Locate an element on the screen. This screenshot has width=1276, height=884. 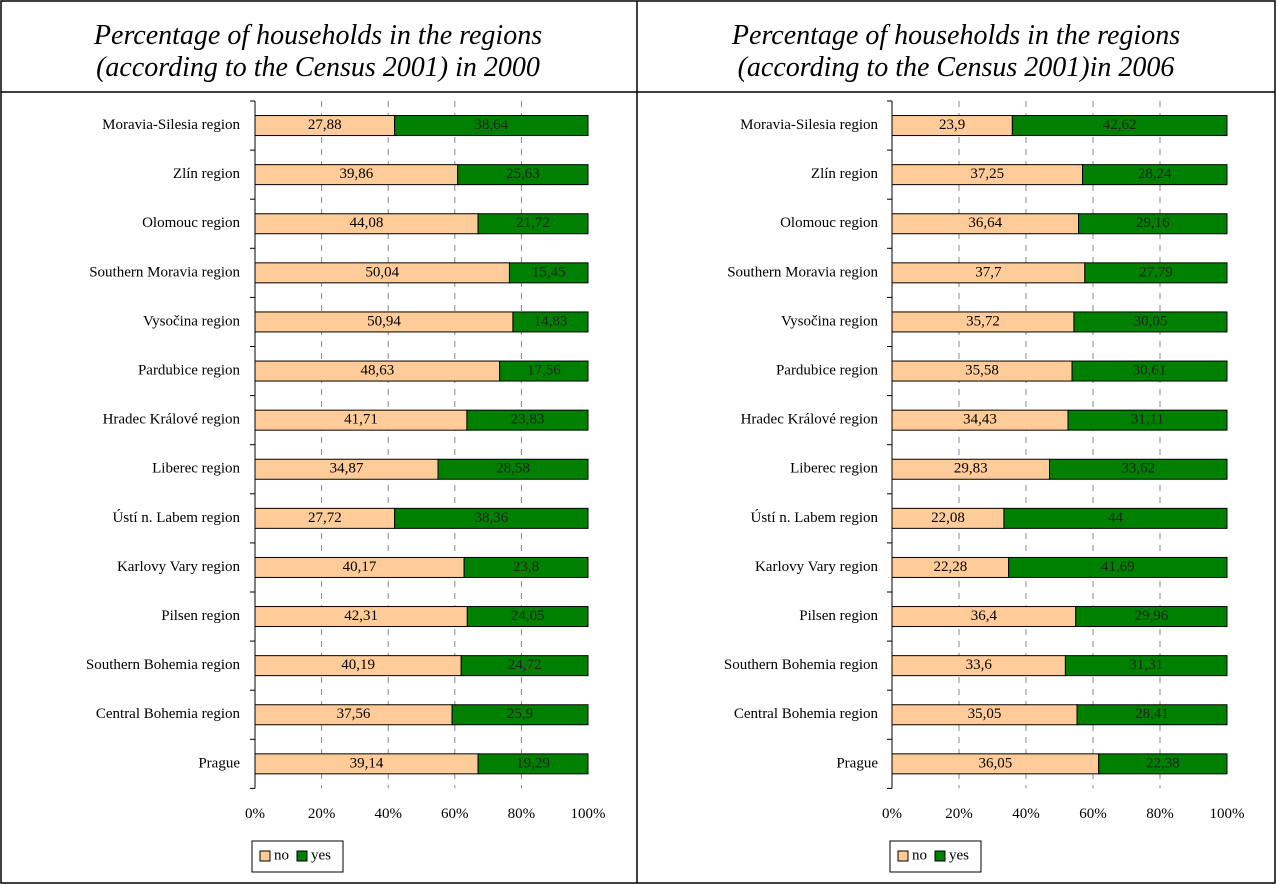
data-label: 42,62 is located at coordinates (1120, 125).